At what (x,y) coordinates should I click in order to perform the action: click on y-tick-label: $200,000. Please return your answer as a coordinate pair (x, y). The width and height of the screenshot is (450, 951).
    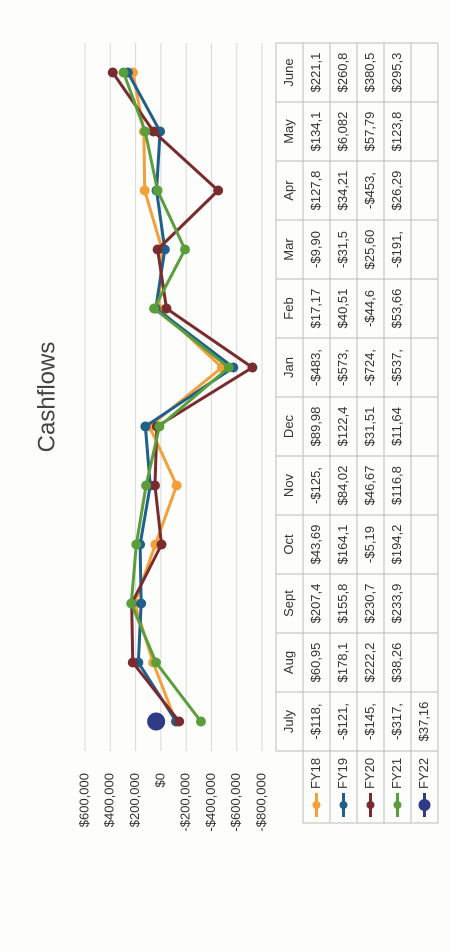
    Looking at the image, I should click on (134, 800).